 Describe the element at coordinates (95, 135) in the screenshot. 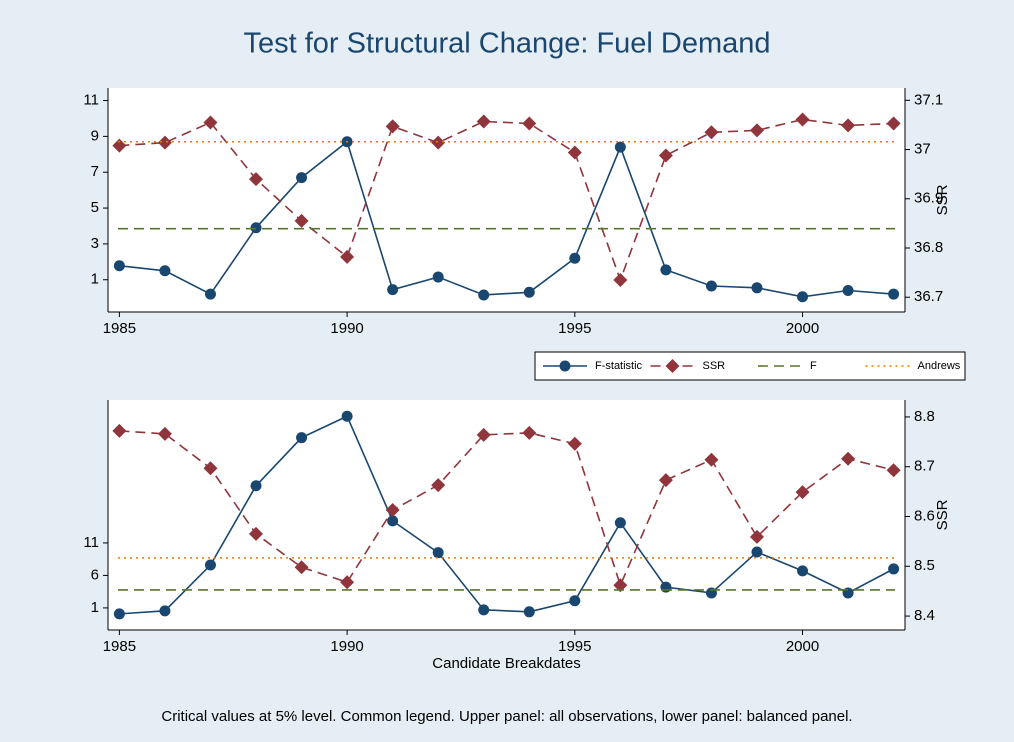

I see `y-tick-label: 9` at that location.